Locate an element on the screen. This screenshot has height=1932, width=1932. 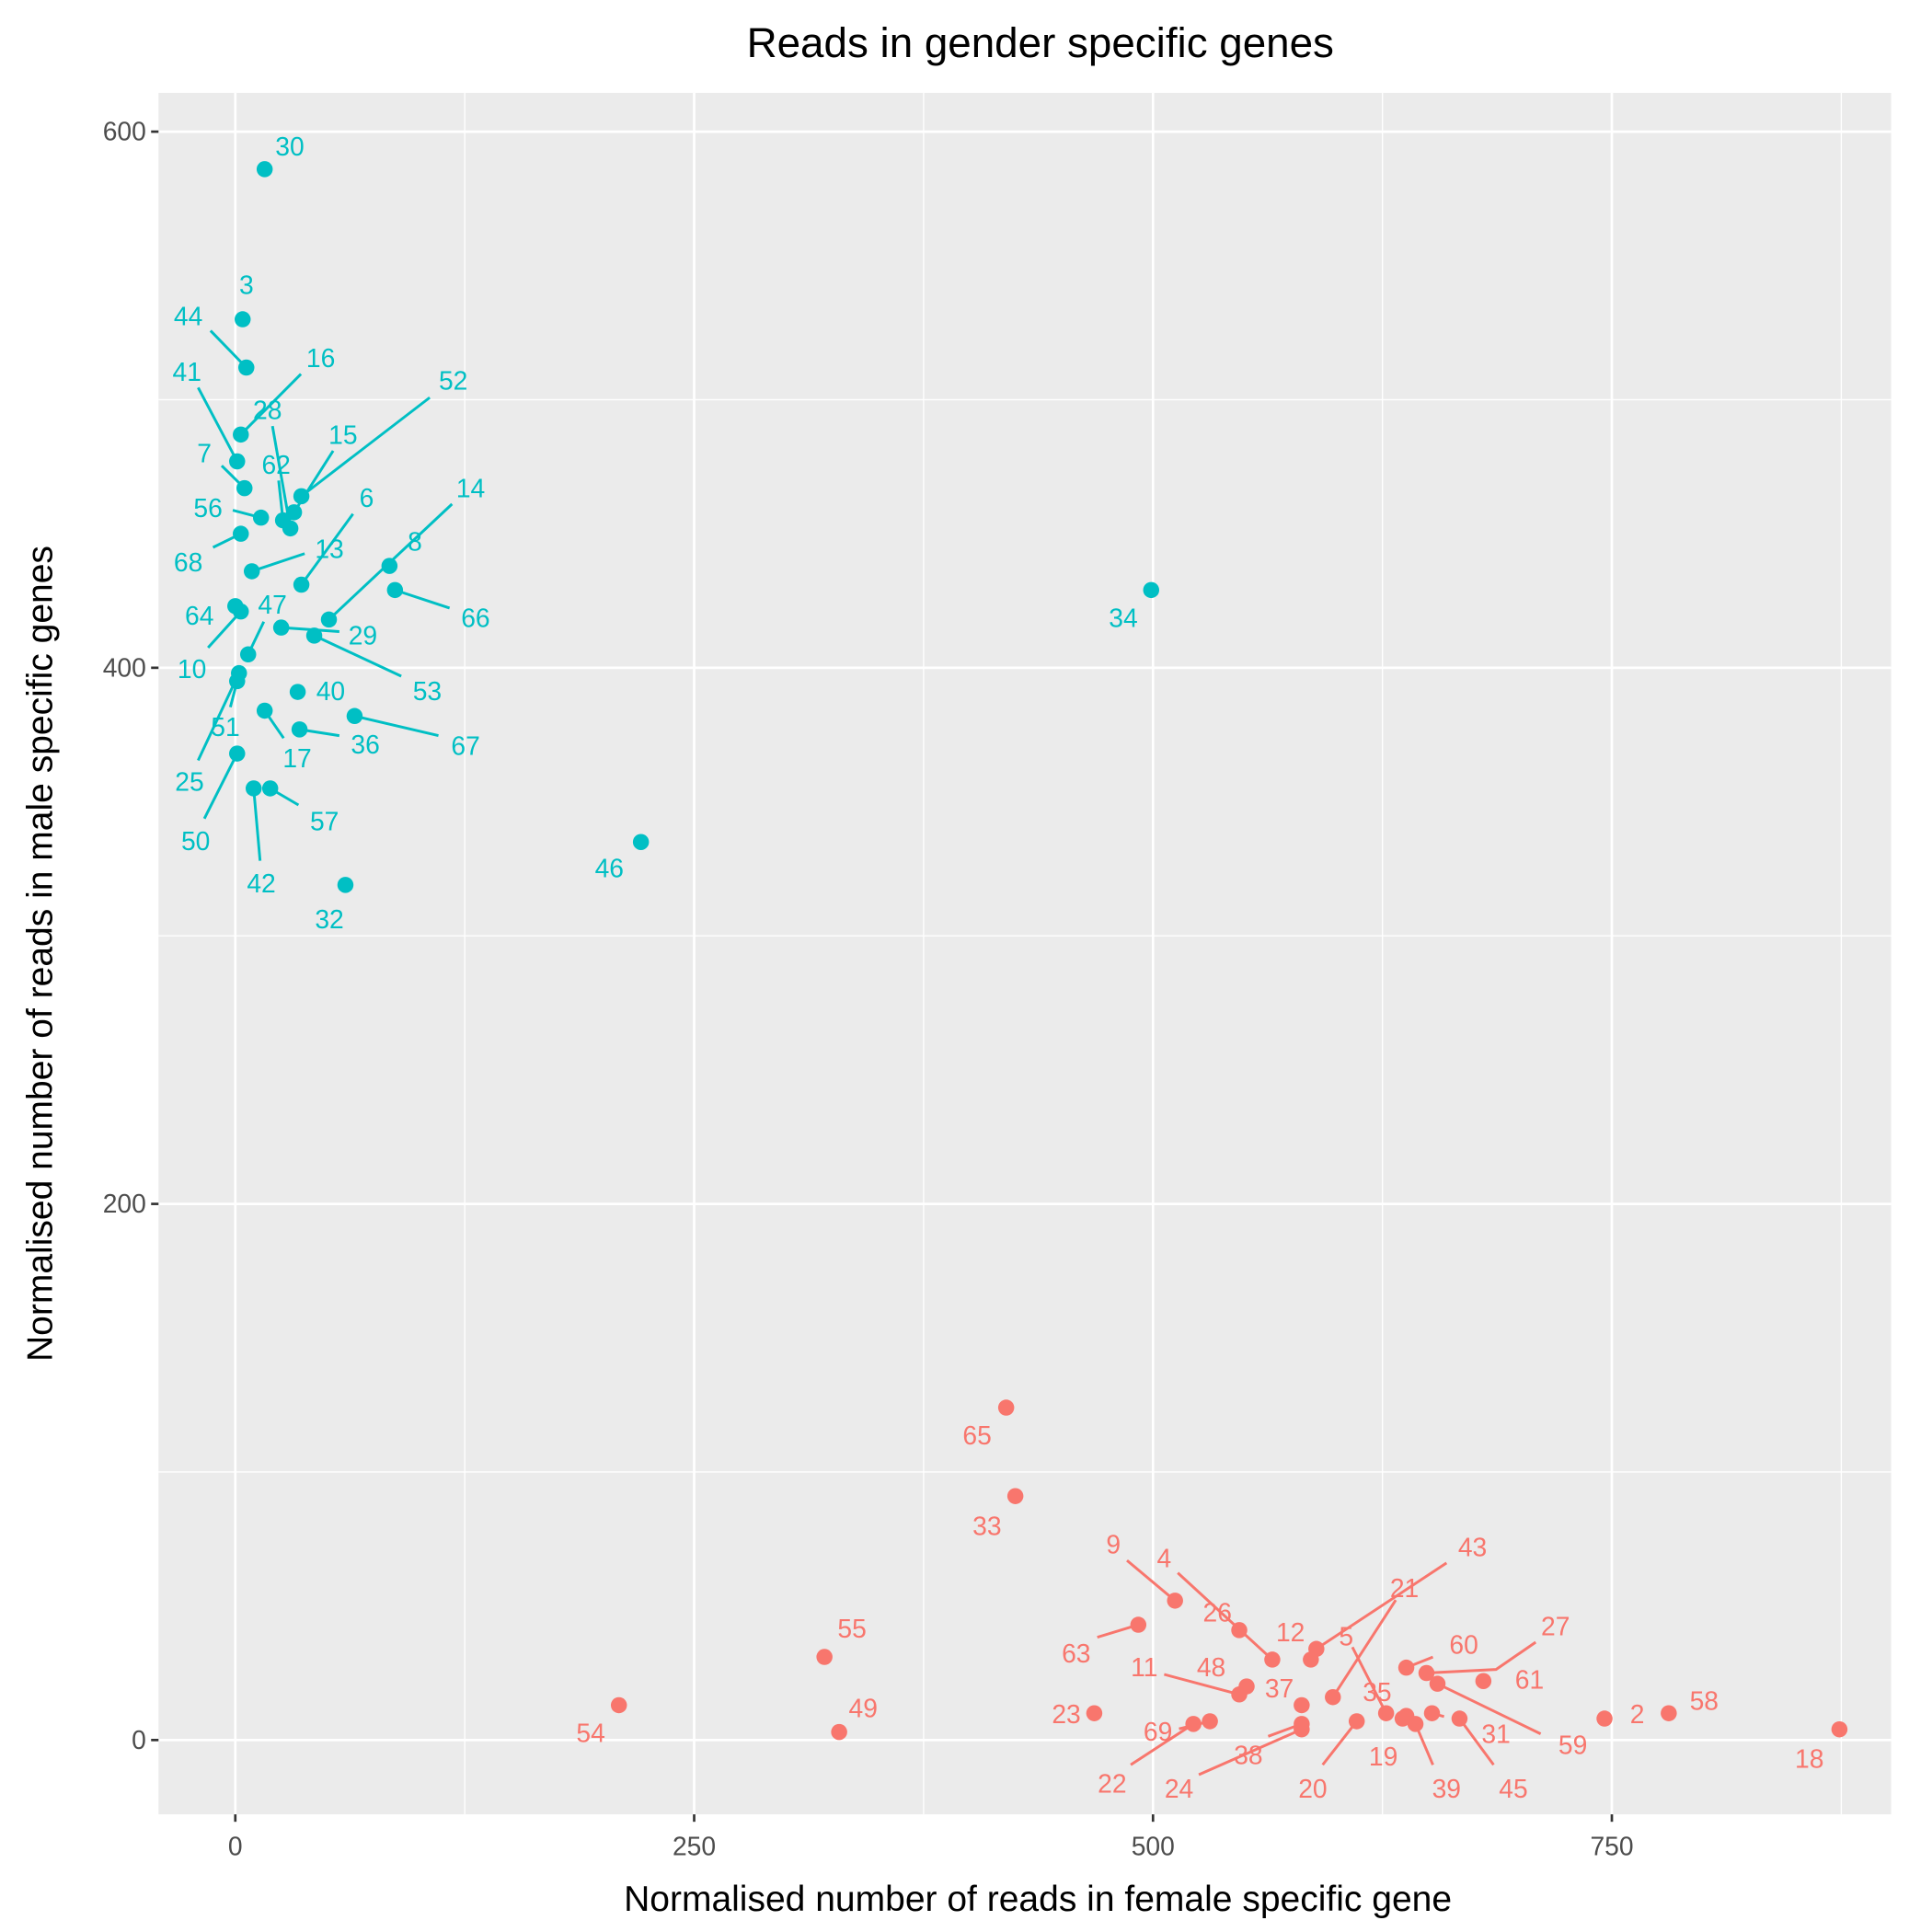
point-label: 63 is located at coordinates (1076, 1653).